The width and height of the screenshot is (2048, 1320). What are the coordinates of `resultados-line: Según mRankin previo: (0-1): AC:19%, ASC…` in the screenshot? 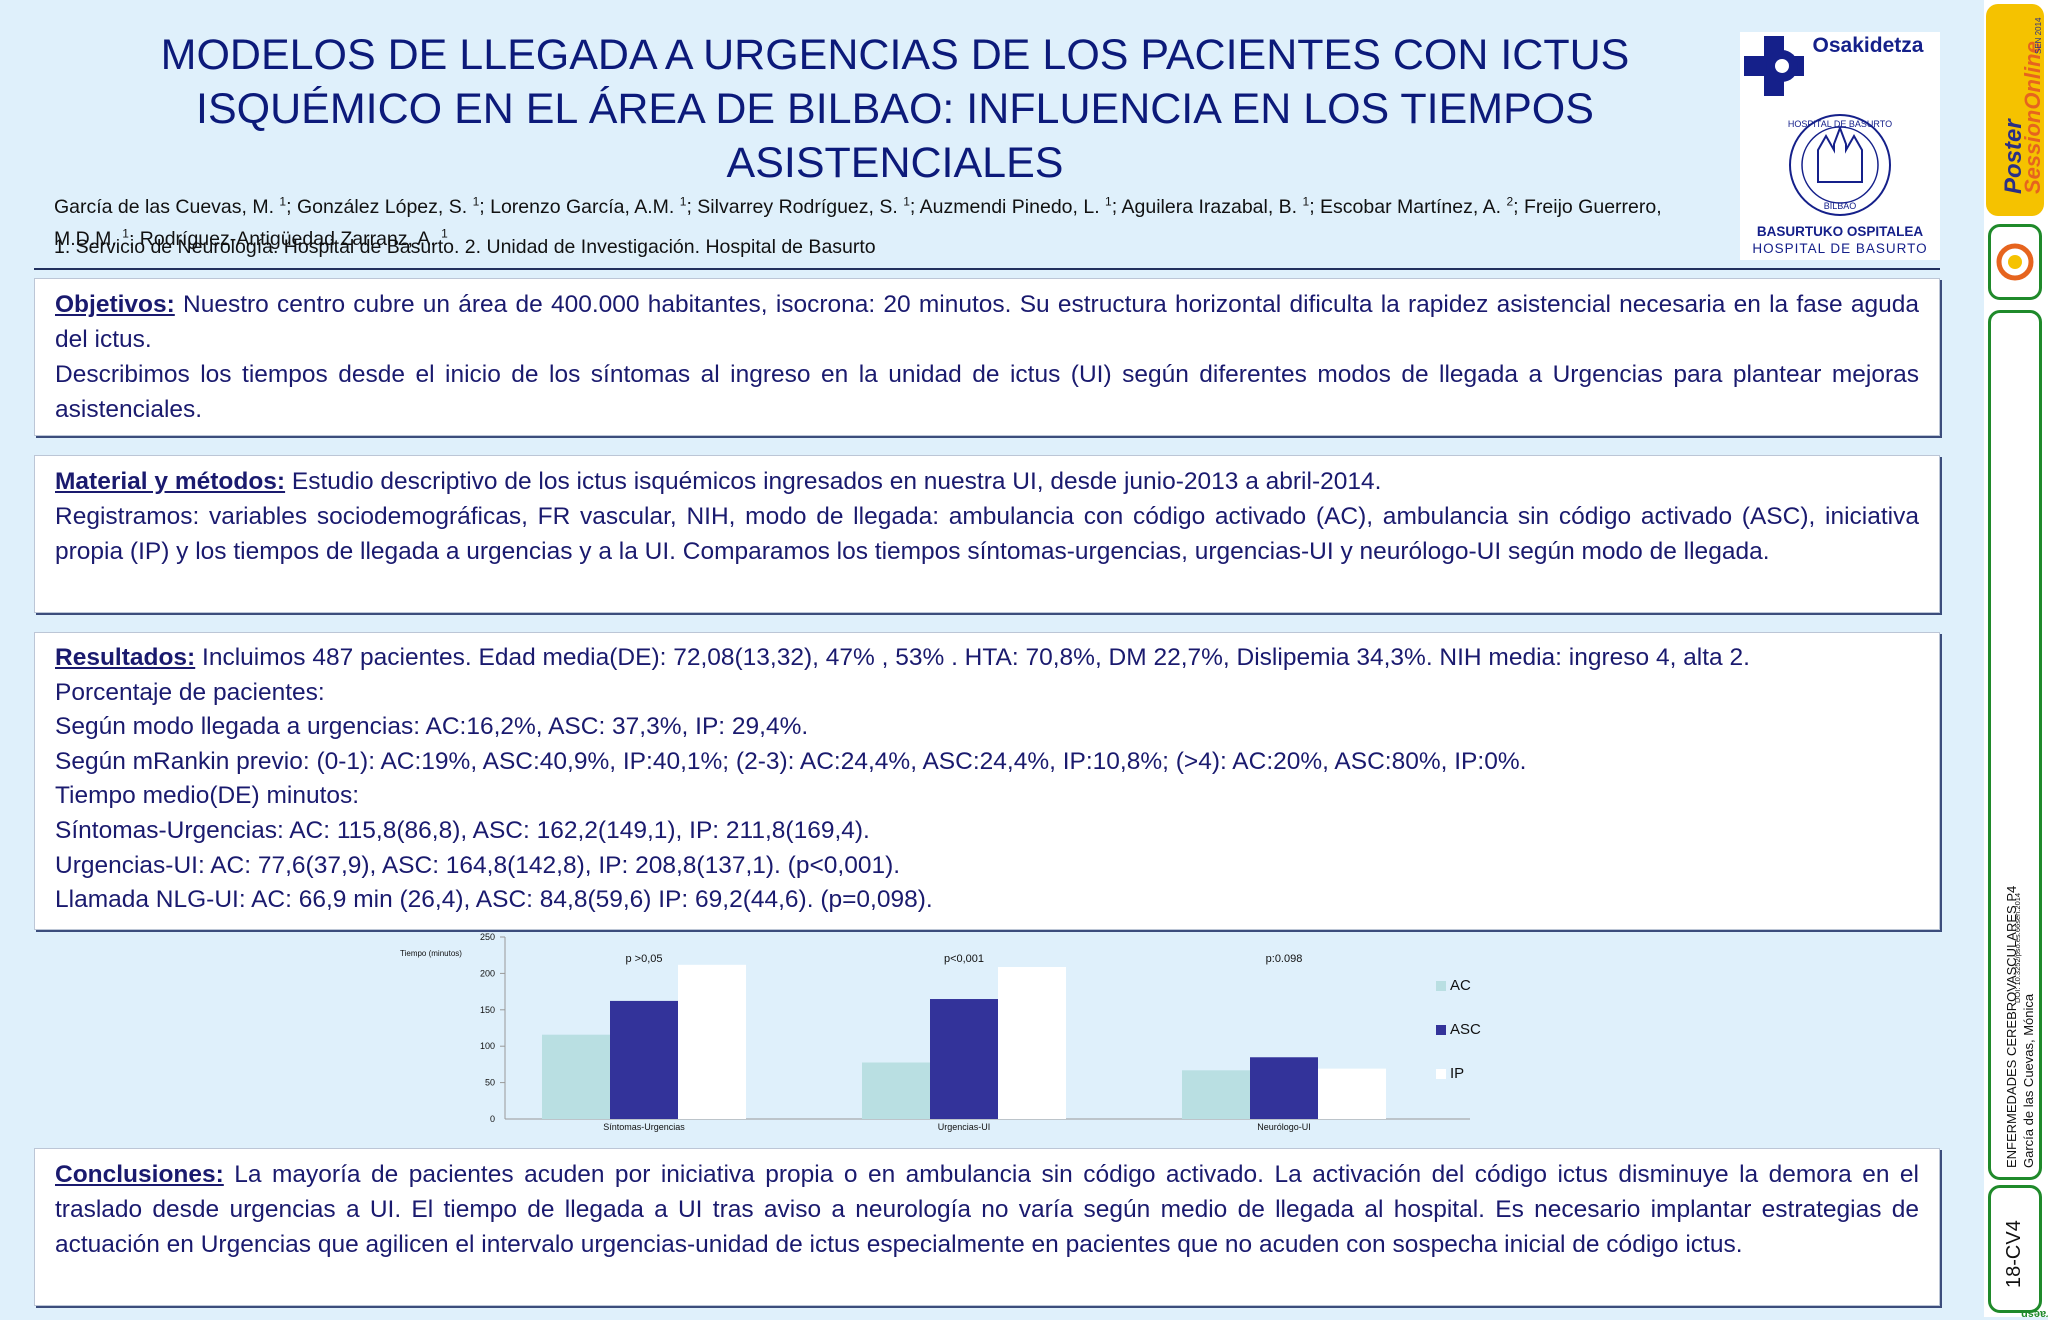 It's located at (791, 761).